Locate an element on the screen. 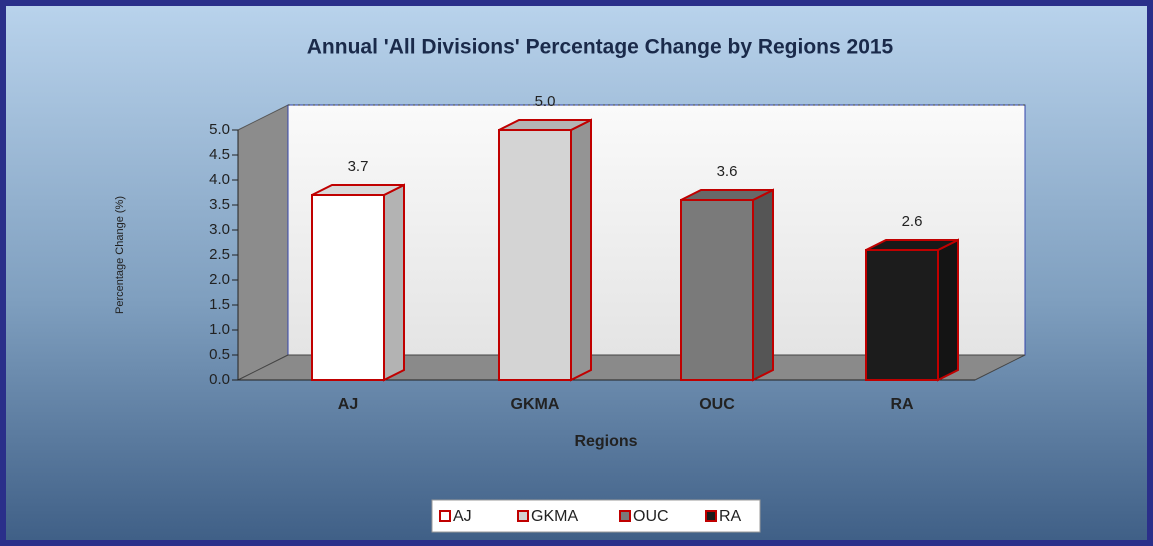  legend-label: RA is located at coordinates (730, 516).